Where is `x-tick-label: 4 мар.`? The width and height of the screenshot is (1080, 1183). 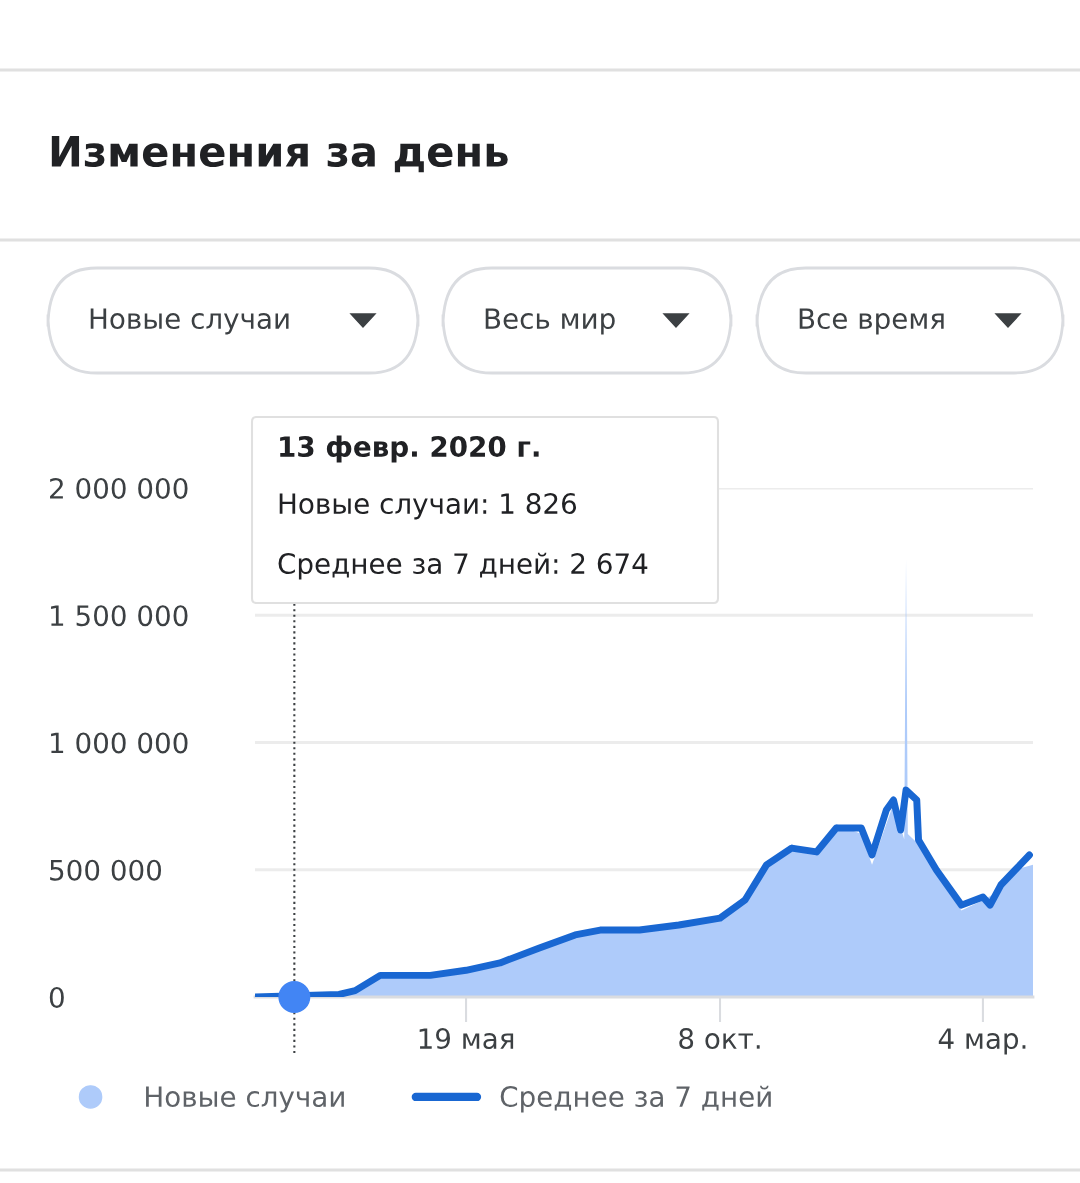
x-tick-label: 4 мар. is located at coordinates (982, 1041).